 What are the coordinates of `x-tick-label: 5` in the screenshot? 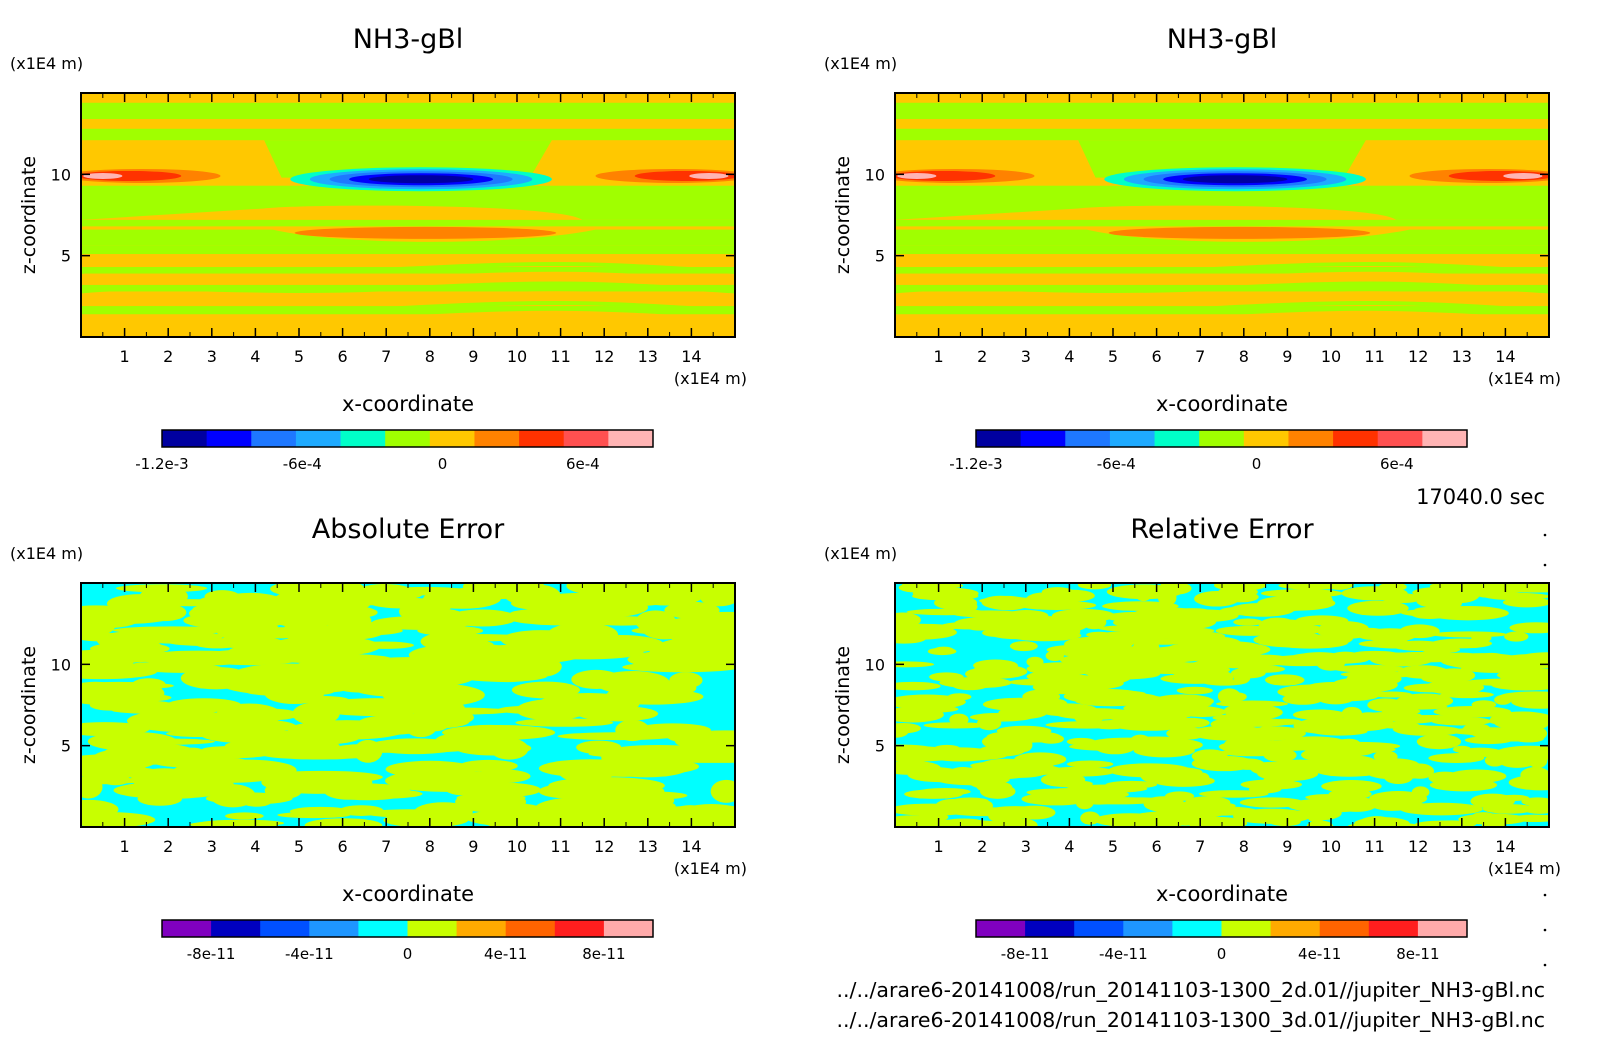 It's located at (299, 846).